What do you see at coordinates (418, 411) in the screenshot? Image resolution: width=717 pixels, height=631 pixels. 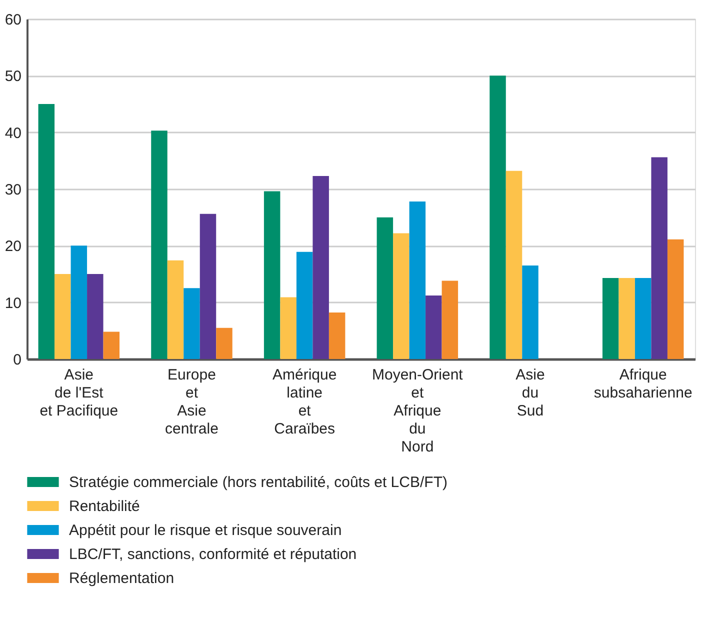 I see `x-tick-label: Moyen-Orient et Afrique du Nord` at bounding box center [418, 411].